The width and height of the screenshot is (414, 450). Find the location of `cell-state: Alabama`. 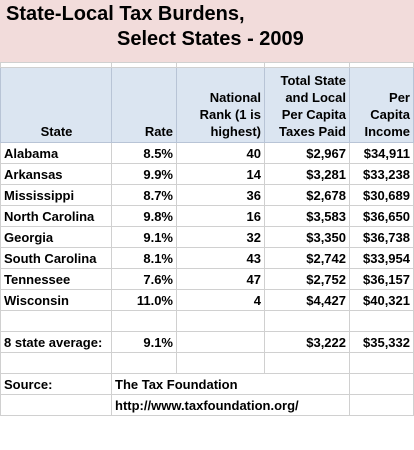

cell-state: Alabama is located at coordinates (56, 153).